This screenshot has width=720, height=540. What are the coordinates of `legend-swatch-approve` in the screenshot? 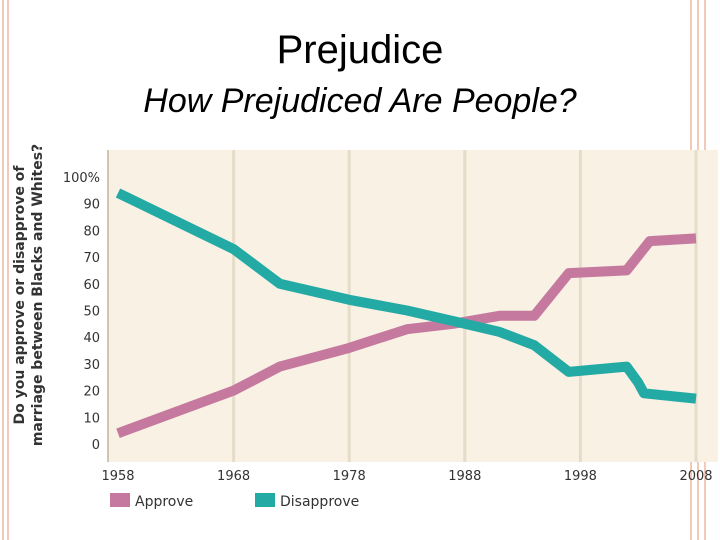 It's located at (120, 500).